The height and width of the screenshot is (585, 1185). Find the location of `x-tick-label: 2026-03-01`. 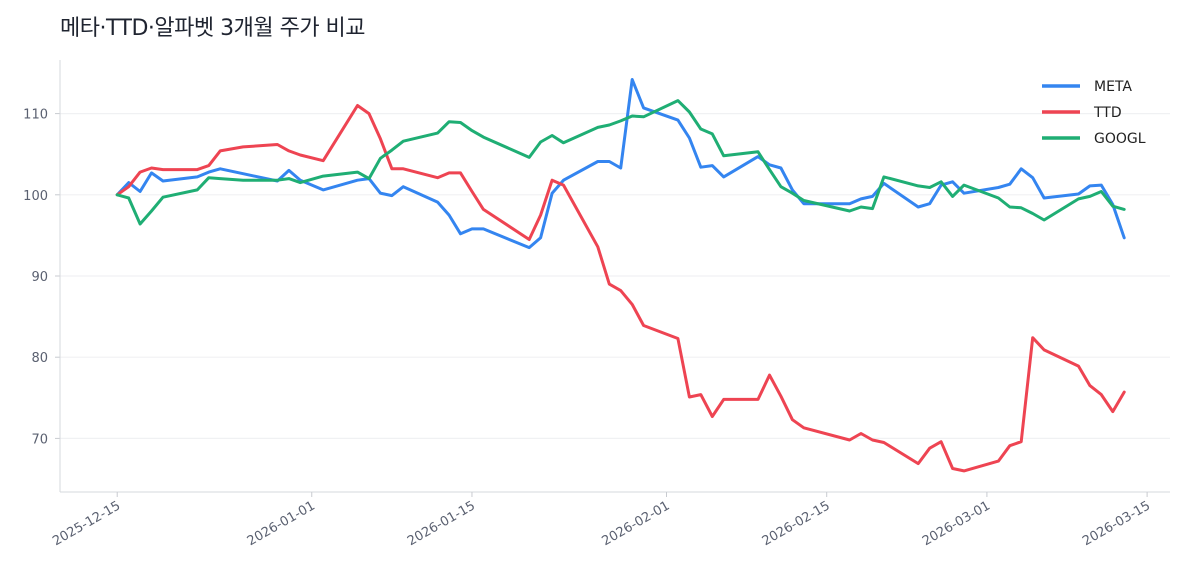

x-tick-label: 2026-03-01 is located at coordinates (956, 523).